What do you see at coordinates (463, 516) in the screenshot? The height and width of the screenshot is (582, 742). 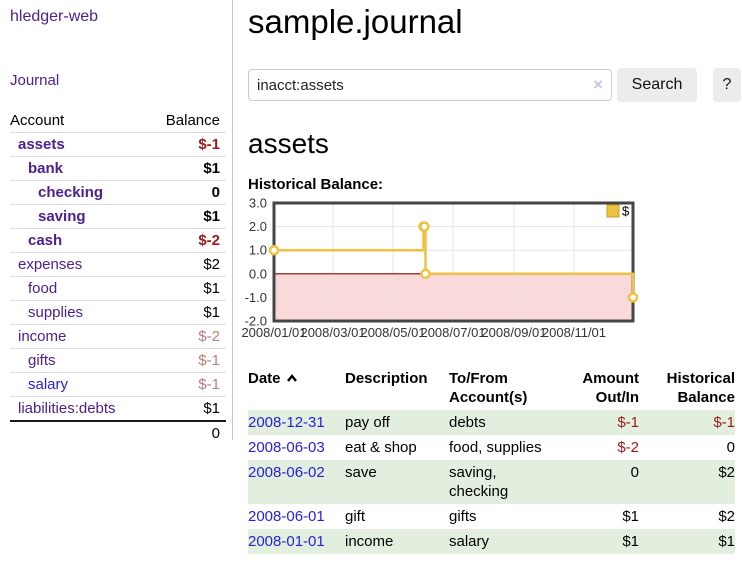 I see `transaction-accounts: gifts` at bounding box center [463, 516].